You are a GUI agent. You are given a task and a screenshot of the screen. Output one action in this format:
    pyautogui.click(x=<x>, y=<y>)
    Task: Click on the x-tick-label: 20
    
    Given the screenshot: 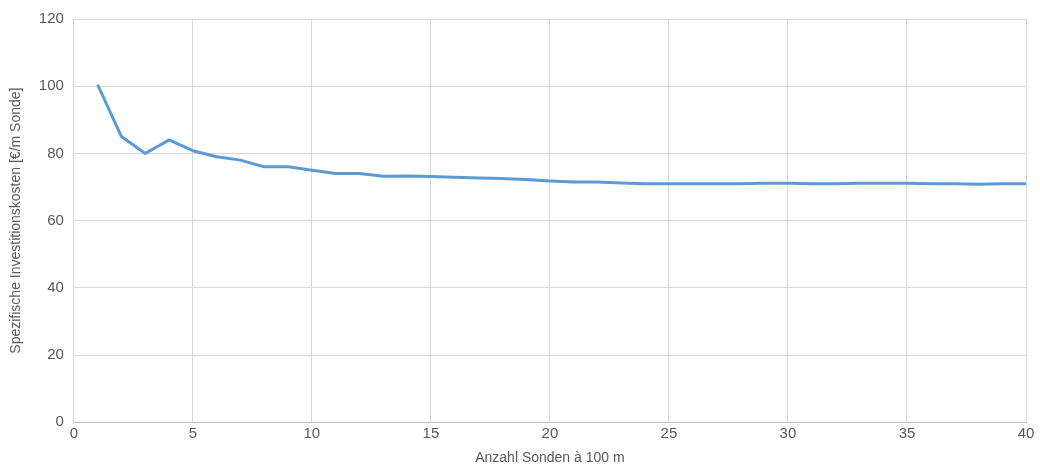 What is the action you would take?
    pyautogui.click(x=550, y=433)
    